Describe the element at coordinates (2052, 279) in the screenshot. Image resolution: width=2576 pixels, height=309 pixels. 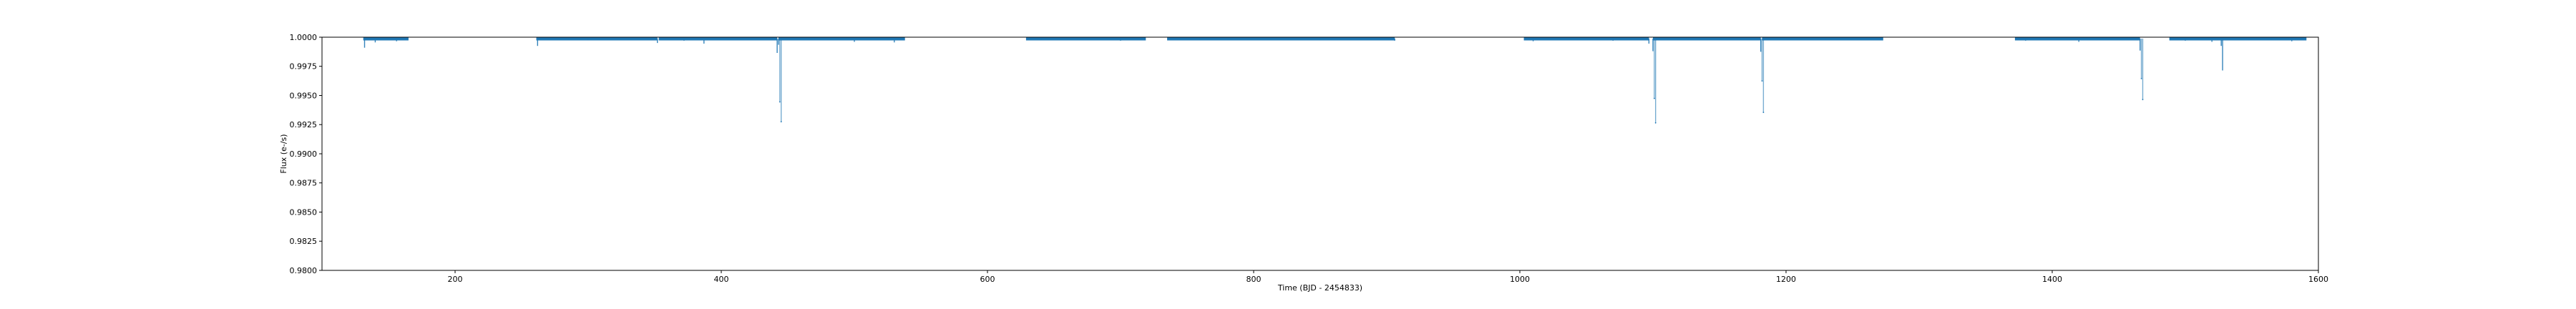
I see `x-tick-label: 1400` at that location.